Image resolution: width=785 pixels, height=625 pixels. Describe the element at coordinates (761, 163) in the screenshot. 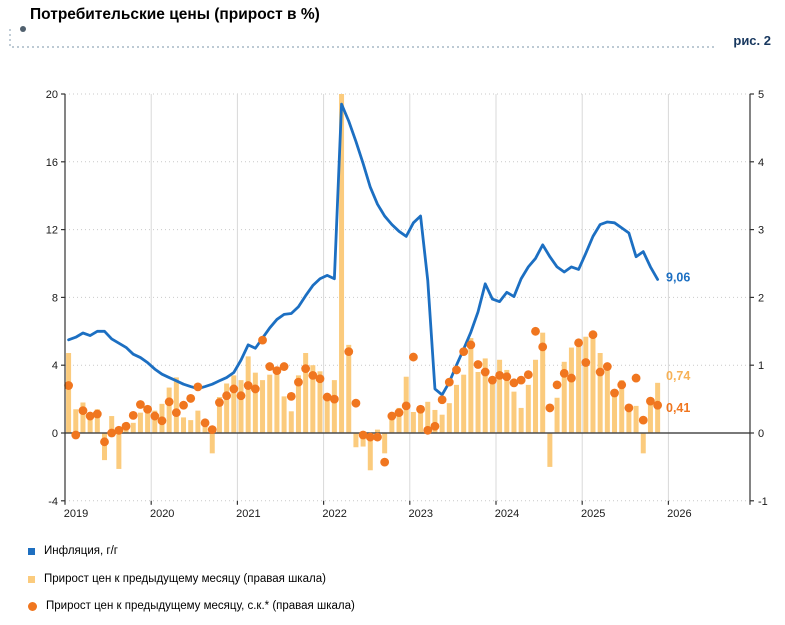

I see `right-tick-label: 4` at that location.